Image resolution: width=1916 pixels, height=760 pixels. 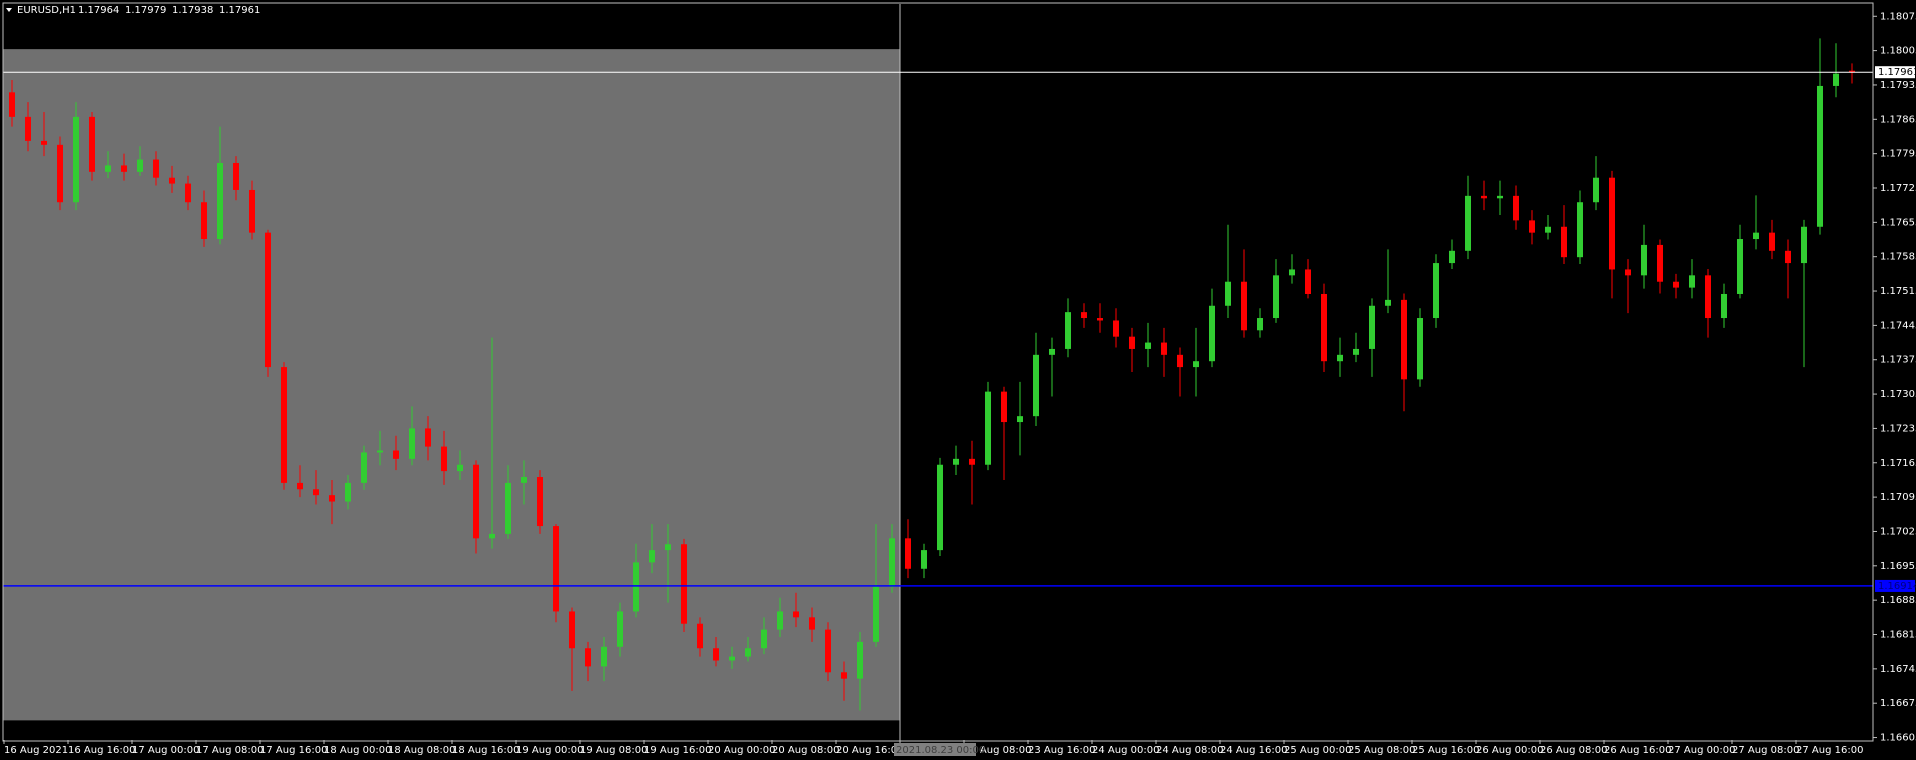 I want to click on menu-arrow, so click(x=9, y=10).